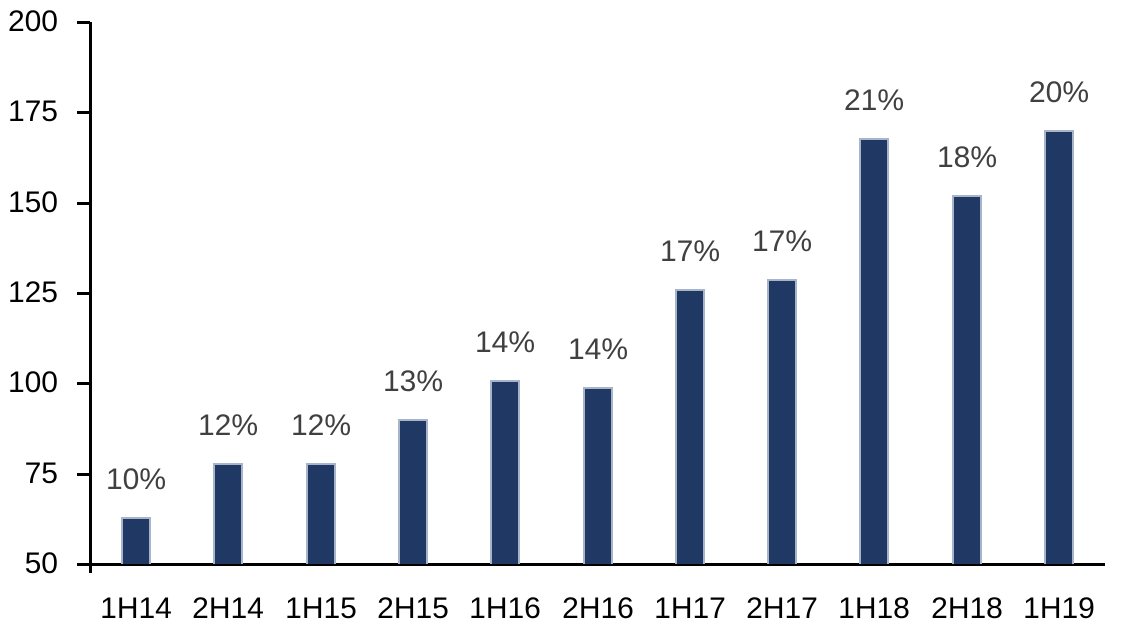 This screenshot has height=641, width=1129. I want to click on bar-2H14, so click(228, 513).